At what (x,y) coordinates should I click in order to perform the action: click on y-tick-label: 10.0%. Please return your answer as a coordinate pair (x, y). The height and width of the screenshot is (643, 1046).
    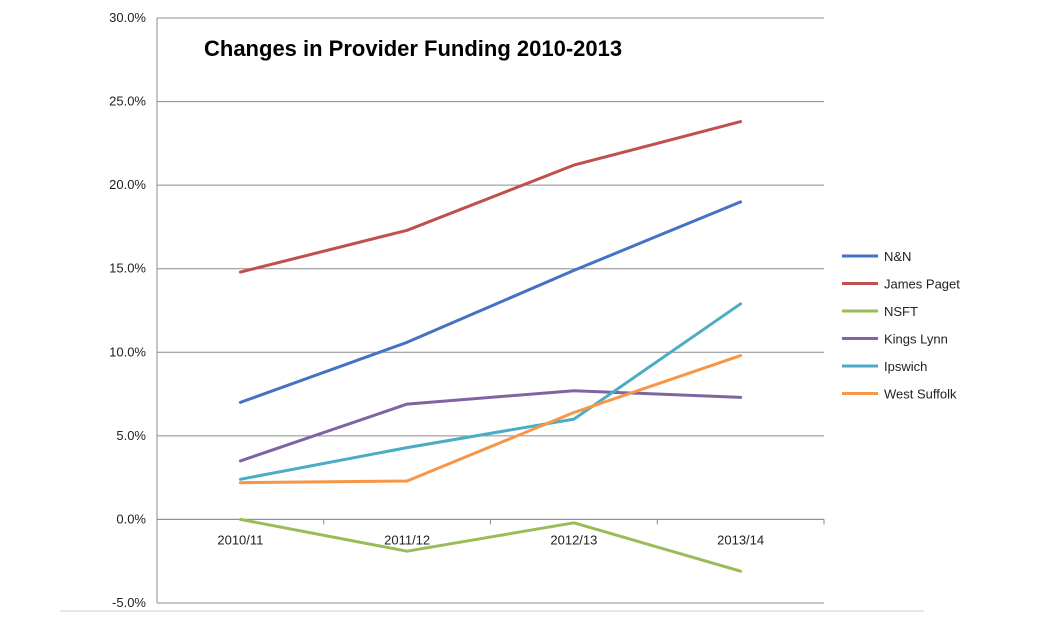
    Looking at the image, I should click on (127, 351).